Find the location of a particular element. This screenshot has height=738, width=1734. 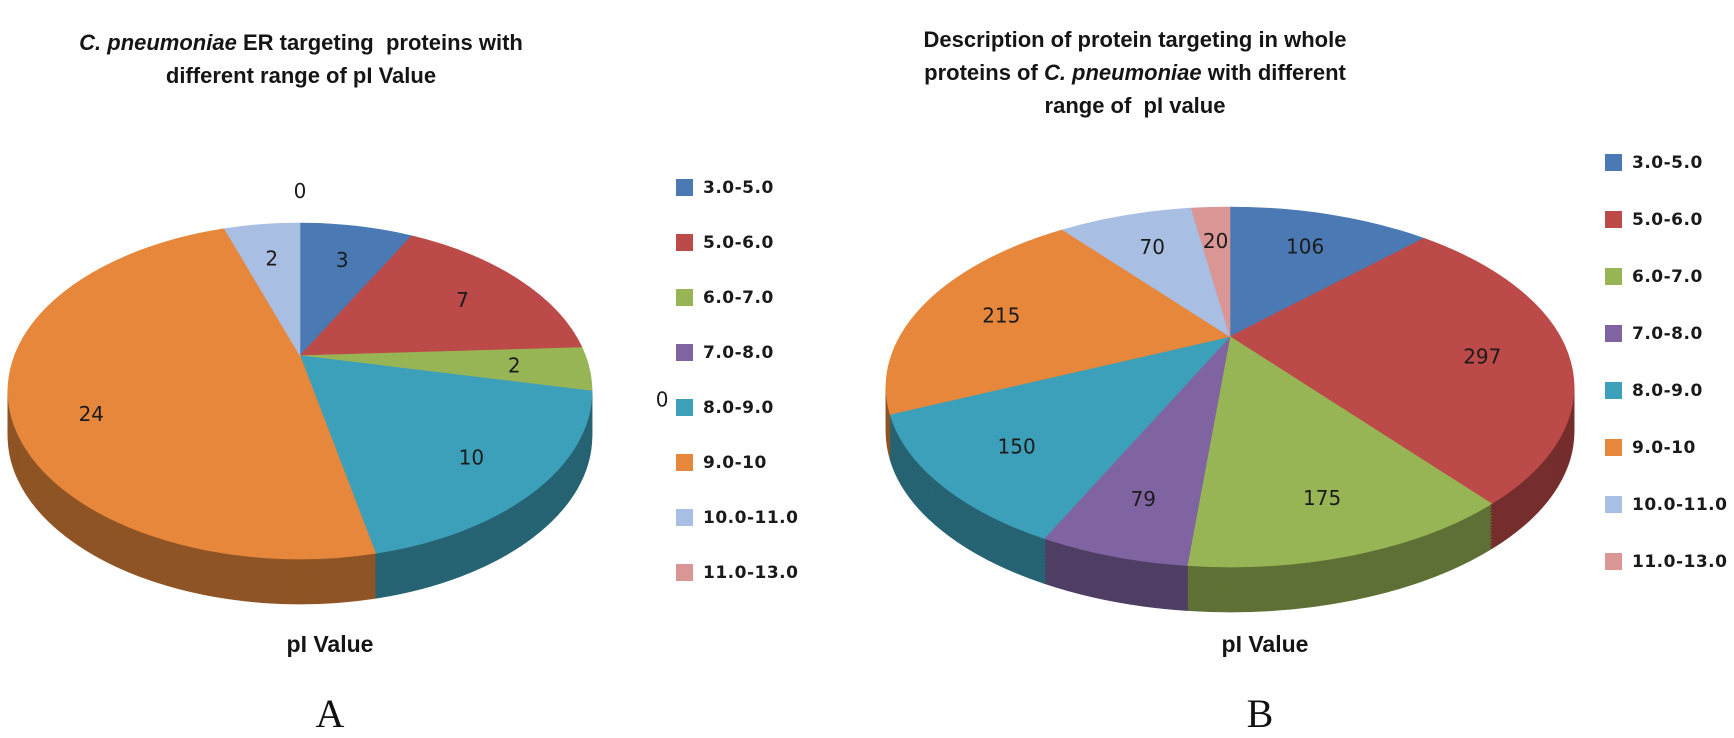

pie-slice-7.0-8.0 is located at coordinates (1137, 450).